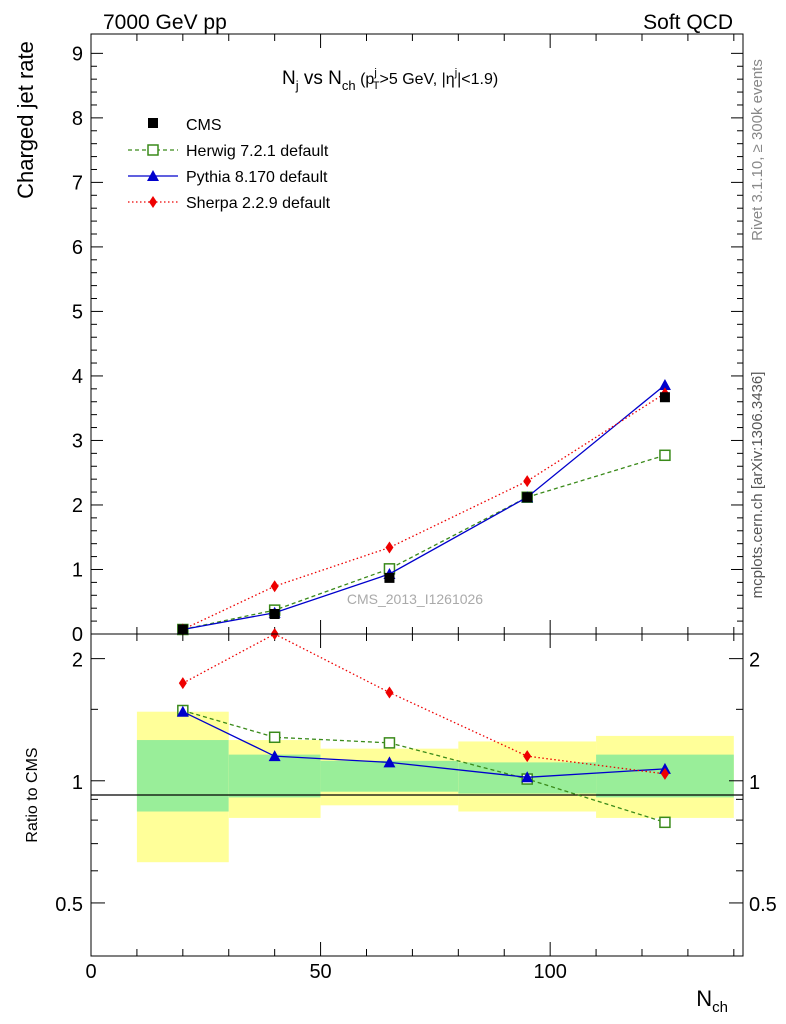  Describe the element at coordinates (763, 905) in the screenshot. I see `ratio-y-tick-label-right: 0.5` at that location.